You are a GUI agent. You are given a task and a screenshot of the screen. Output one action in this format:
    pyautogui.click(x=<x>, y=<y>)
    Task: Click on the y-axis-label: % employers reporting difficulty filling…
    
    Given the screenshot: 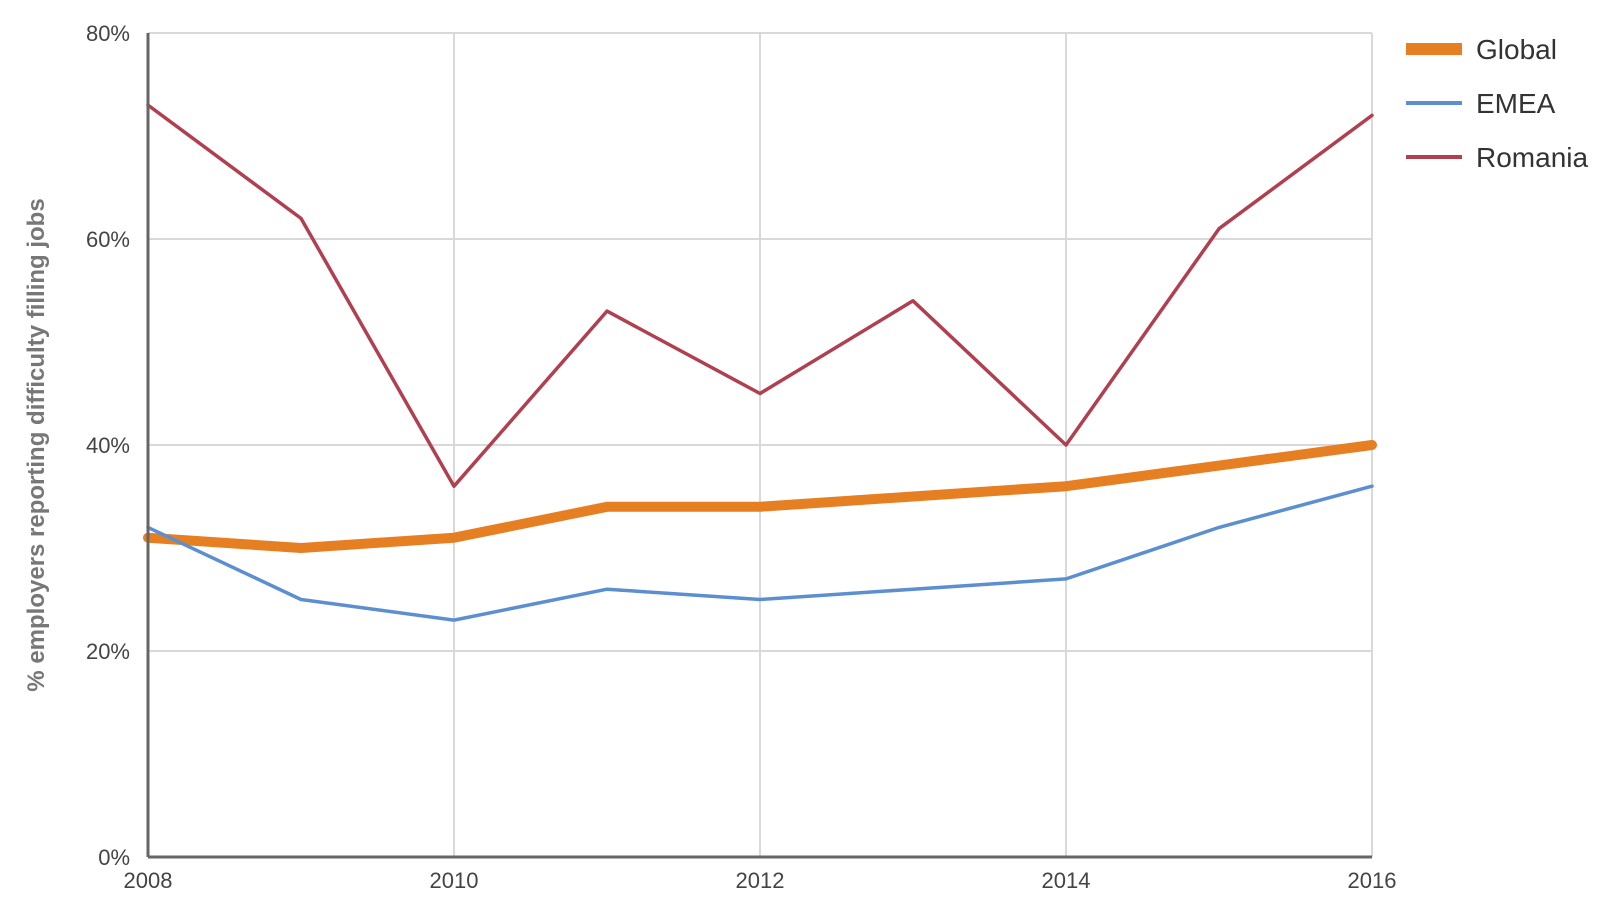 What is the action you would take?
    pyautogui.click(x=36, y=444)
    